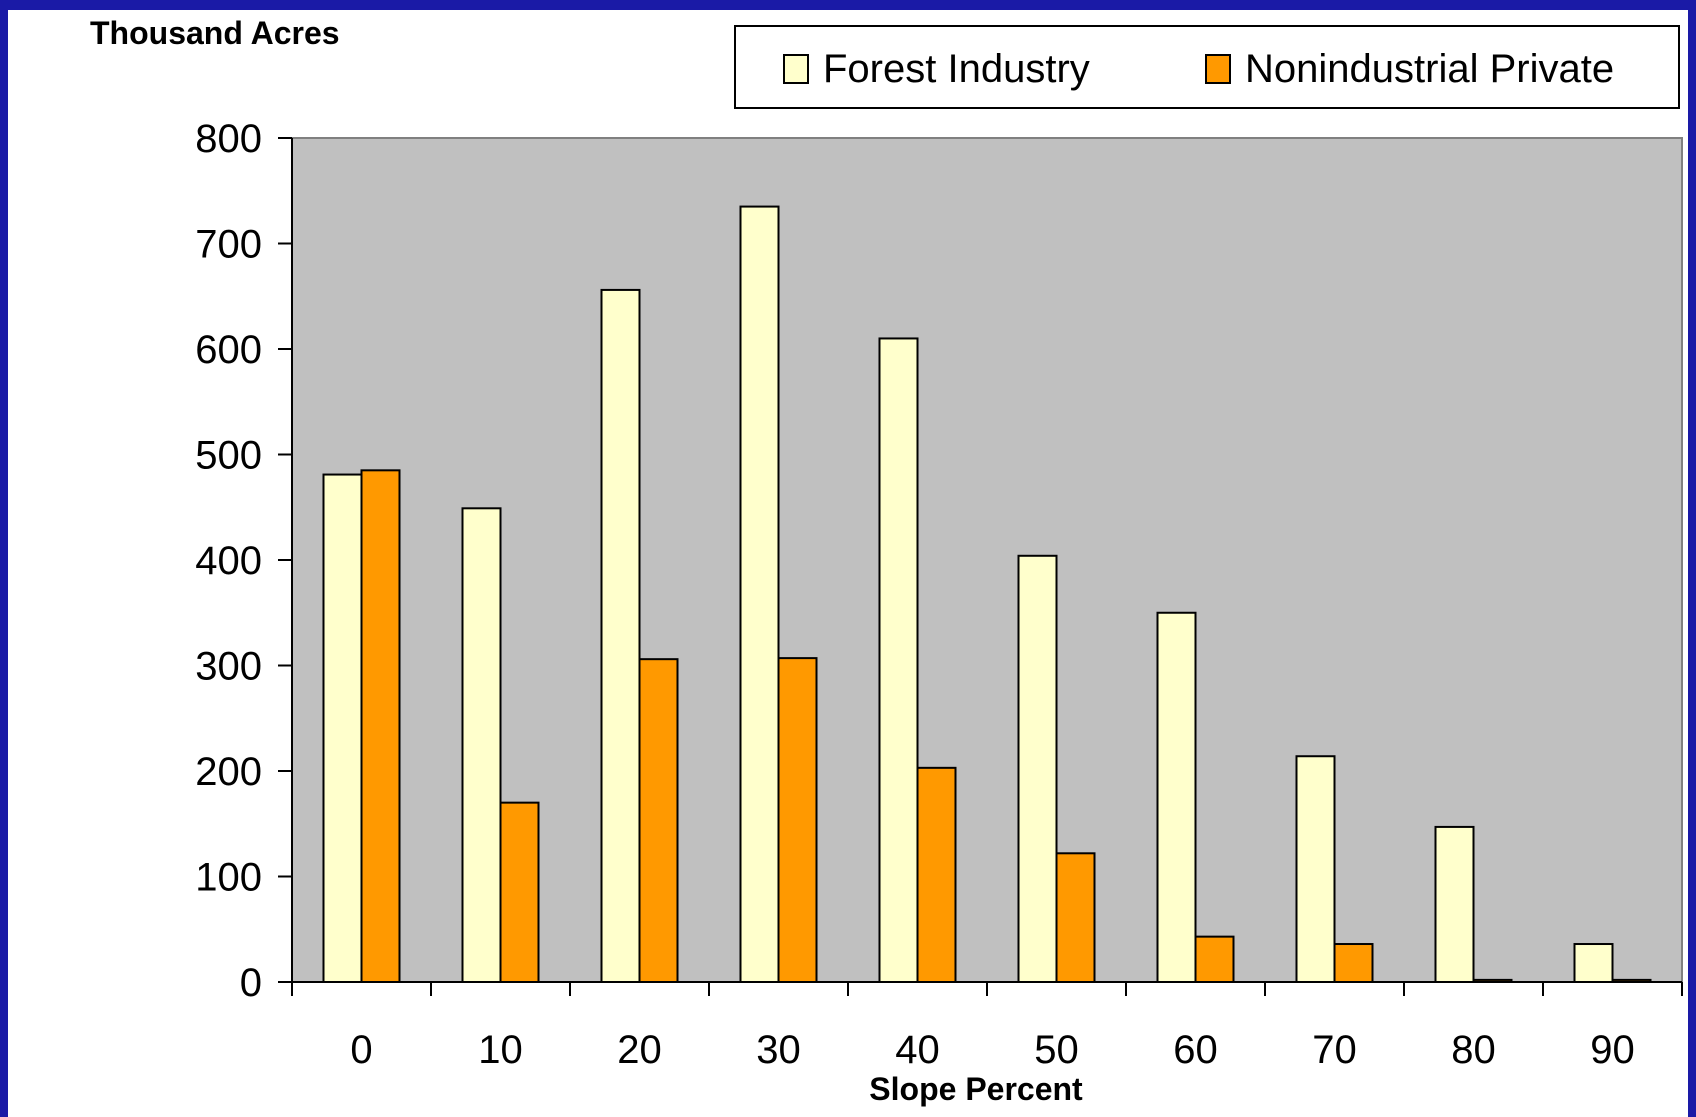  I want to click on x-axis-title: Slope Percent, so click(976, 1089).